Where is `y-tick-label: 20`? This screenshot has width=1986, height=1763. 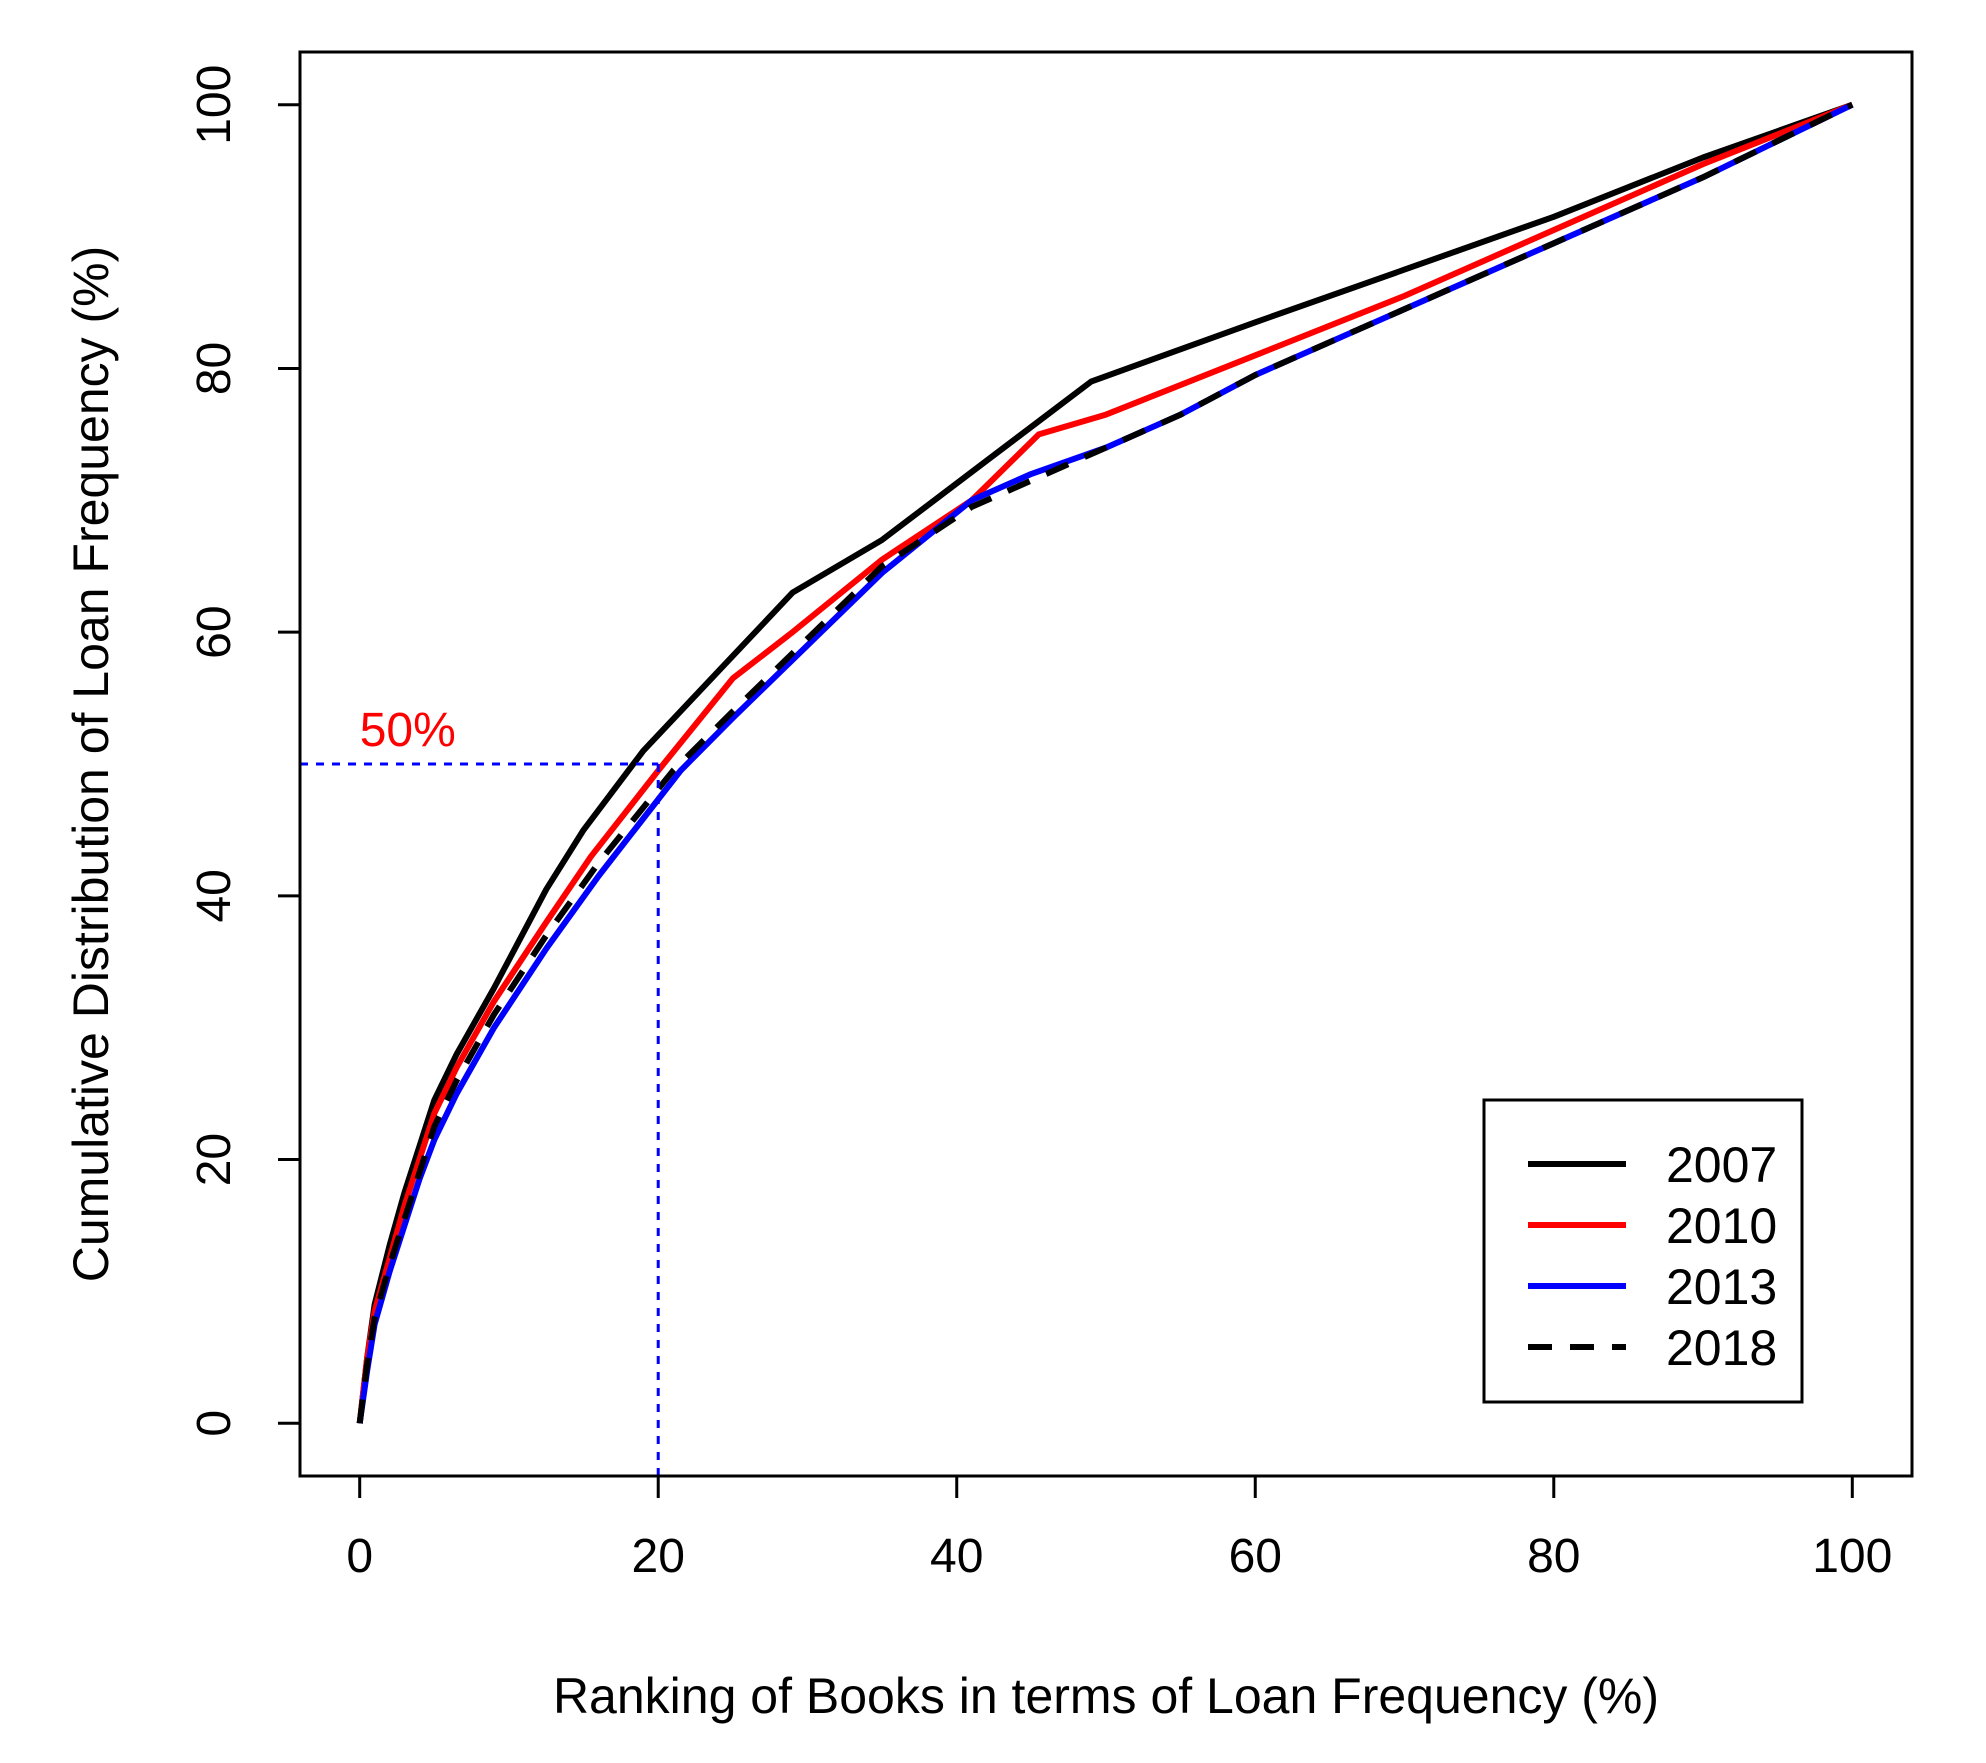 y-tick-label: 20 is located at coordinates (214, 1159).